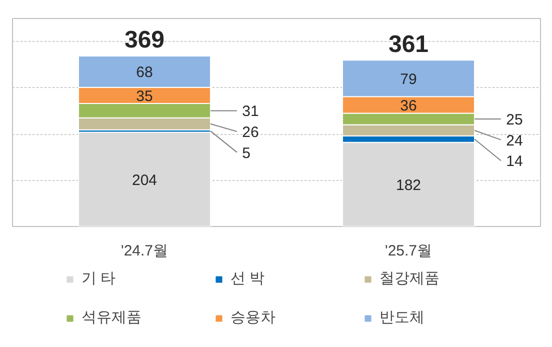 The width and height of the screenshot is (552, 347). What do you see at coordinates (250, 111) in the screenshot?
I see `data-label: 31` at bounding box center [250, 111].